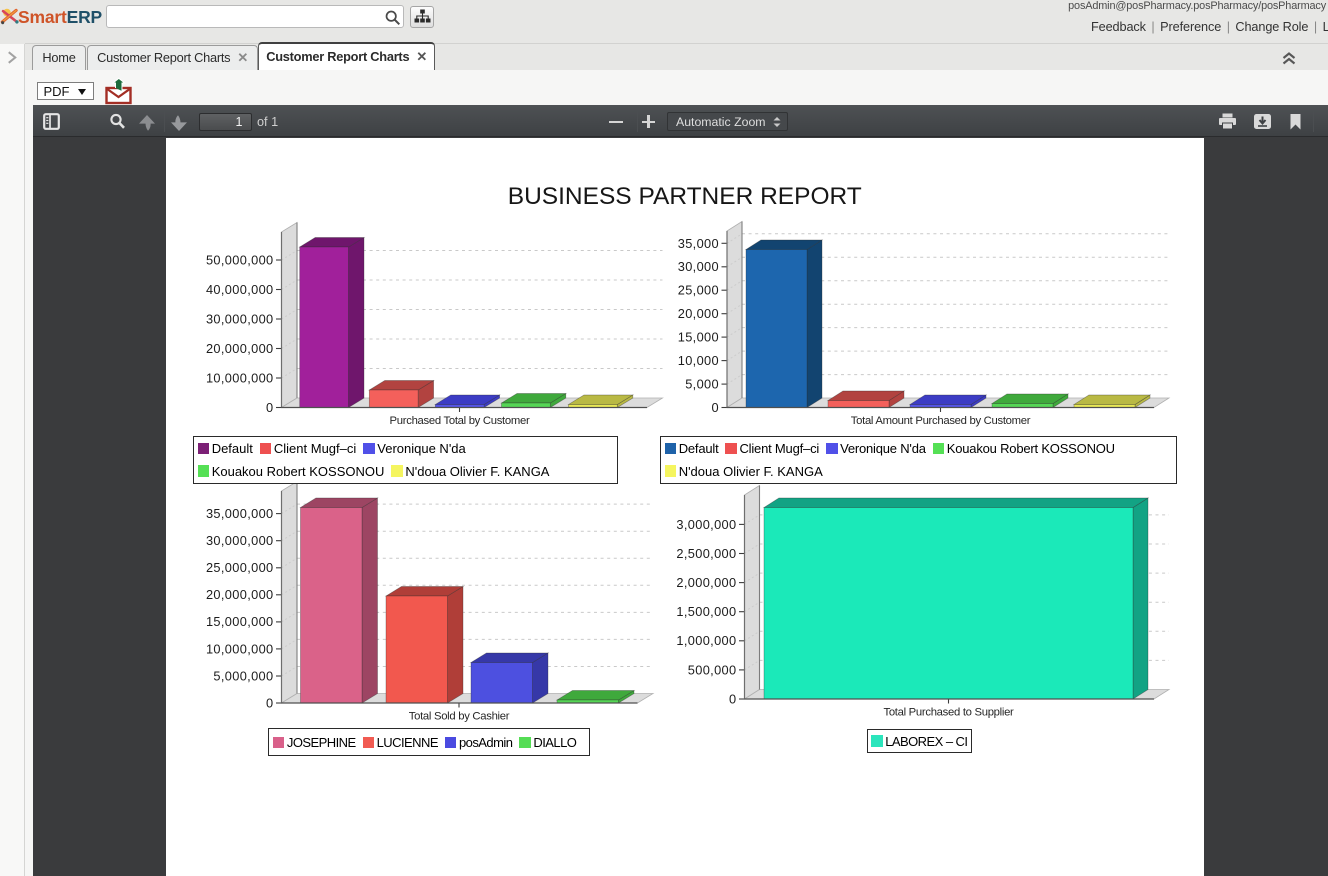 Image resolution: width=1328 pixels, height=876 pixels. Describe the element at coordinates (697, 290) in the screenshot. I see `svg-text: 25,000` at that location.